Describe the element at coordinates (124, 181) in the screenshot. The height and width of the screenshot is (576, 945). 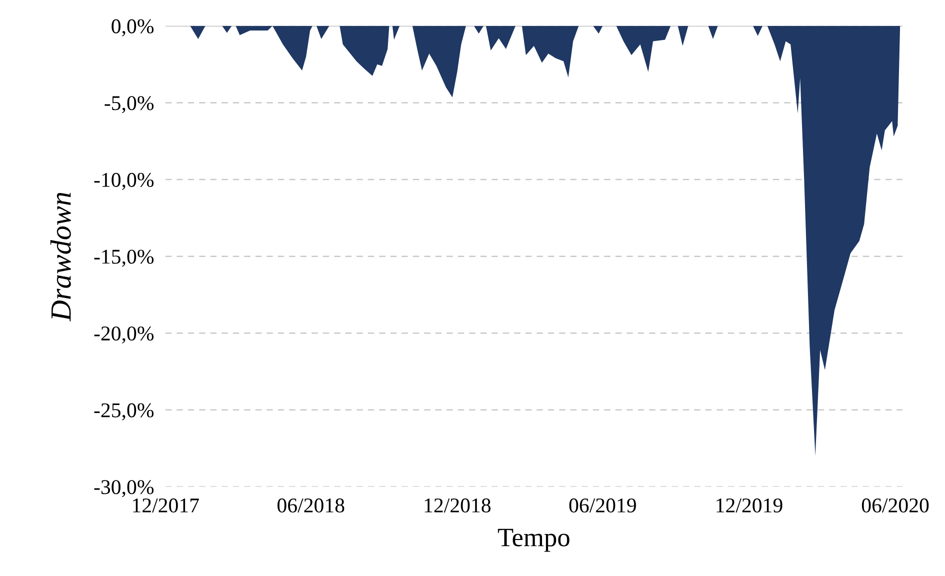
I see `y-tick-label: -10,0%` at that location.